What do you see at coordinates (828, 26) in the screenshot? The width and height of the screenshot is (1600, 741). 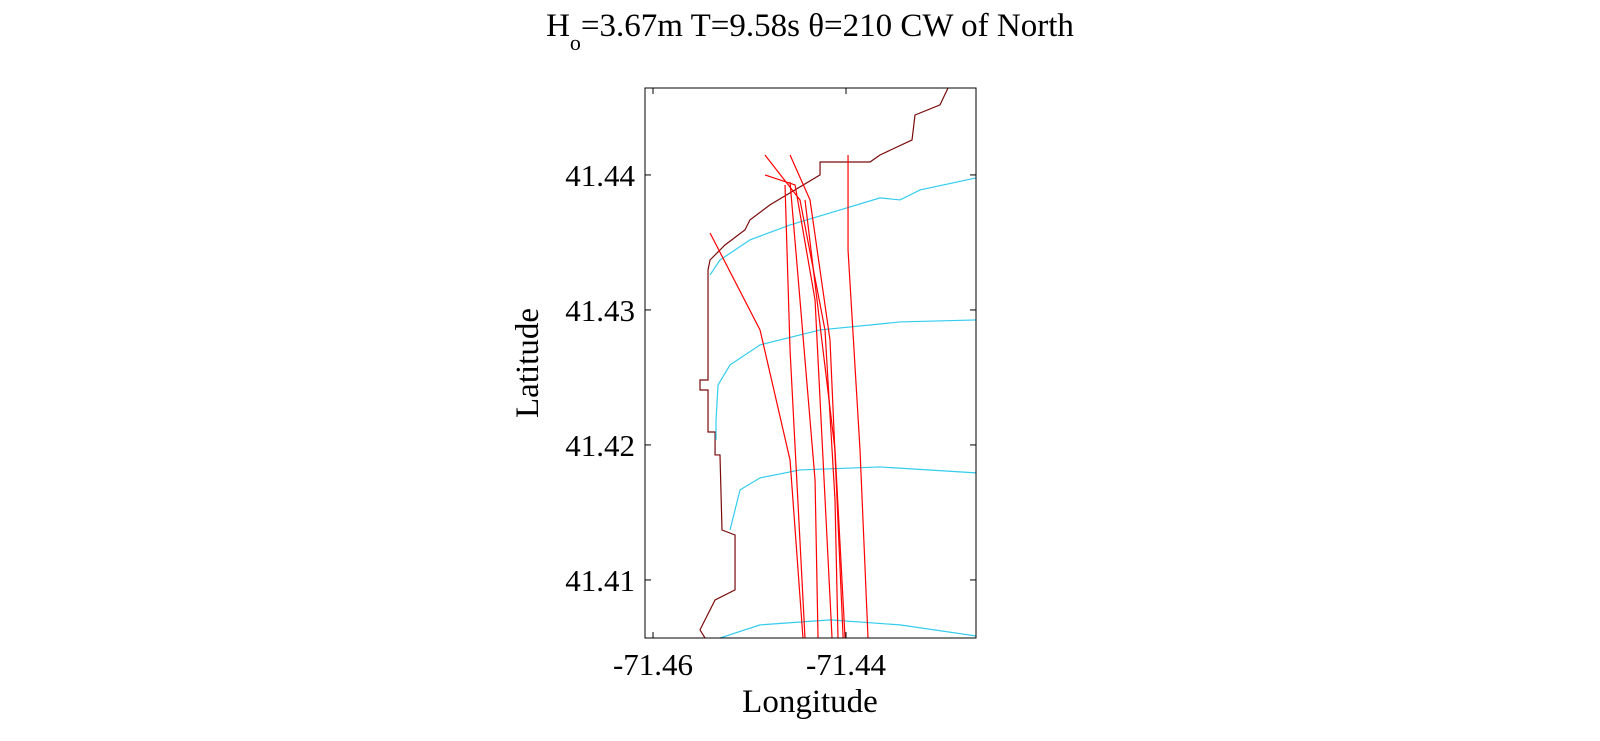 I see `title-part: =3.67m T=9.58s θ=210 CW of North` at bounding box center [828, 26].